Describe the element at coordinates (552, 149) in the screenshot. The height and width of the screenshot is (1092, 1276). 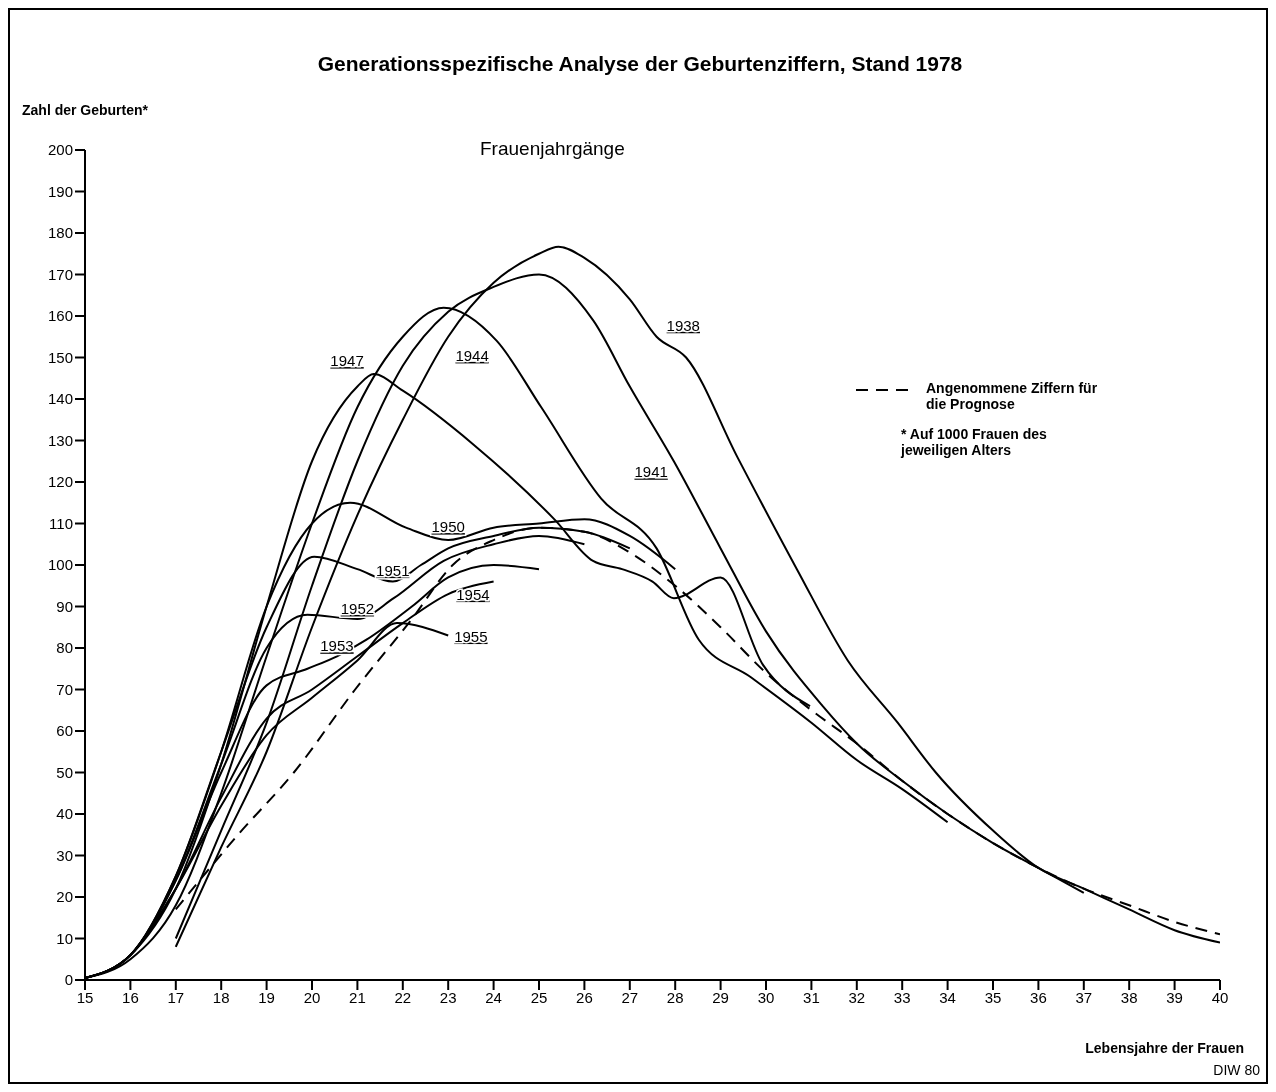
I see `legend-title: Frauenjahrgänge` at that location.